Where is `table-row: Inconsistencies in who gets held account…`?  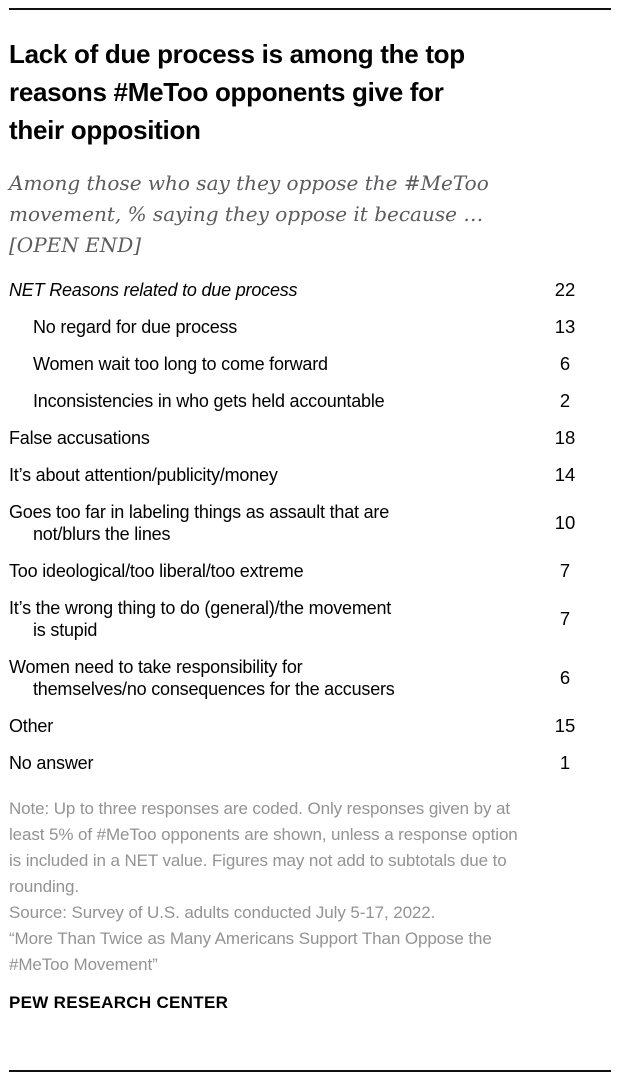 table-row: Inconsistencies in who gets held account… is located at coordinates (310, 401).